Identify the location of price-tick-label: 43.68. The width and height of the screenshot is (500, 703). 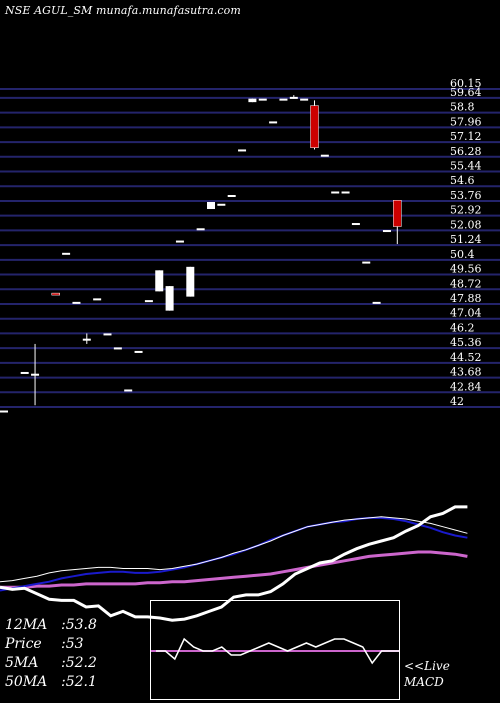
(466, 372).